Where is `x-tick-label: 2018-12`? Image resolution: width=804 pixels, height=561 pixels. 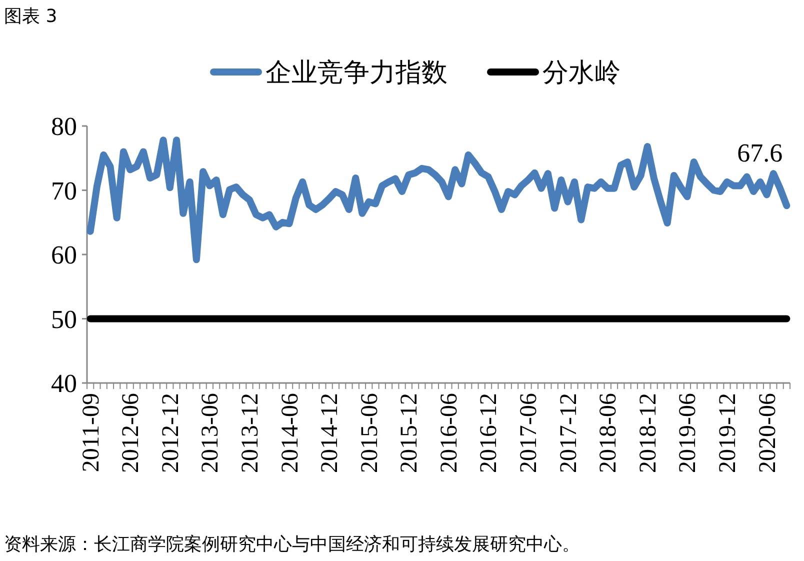
x-tick-label: 2018-12 is located at coordinates (648, 433).